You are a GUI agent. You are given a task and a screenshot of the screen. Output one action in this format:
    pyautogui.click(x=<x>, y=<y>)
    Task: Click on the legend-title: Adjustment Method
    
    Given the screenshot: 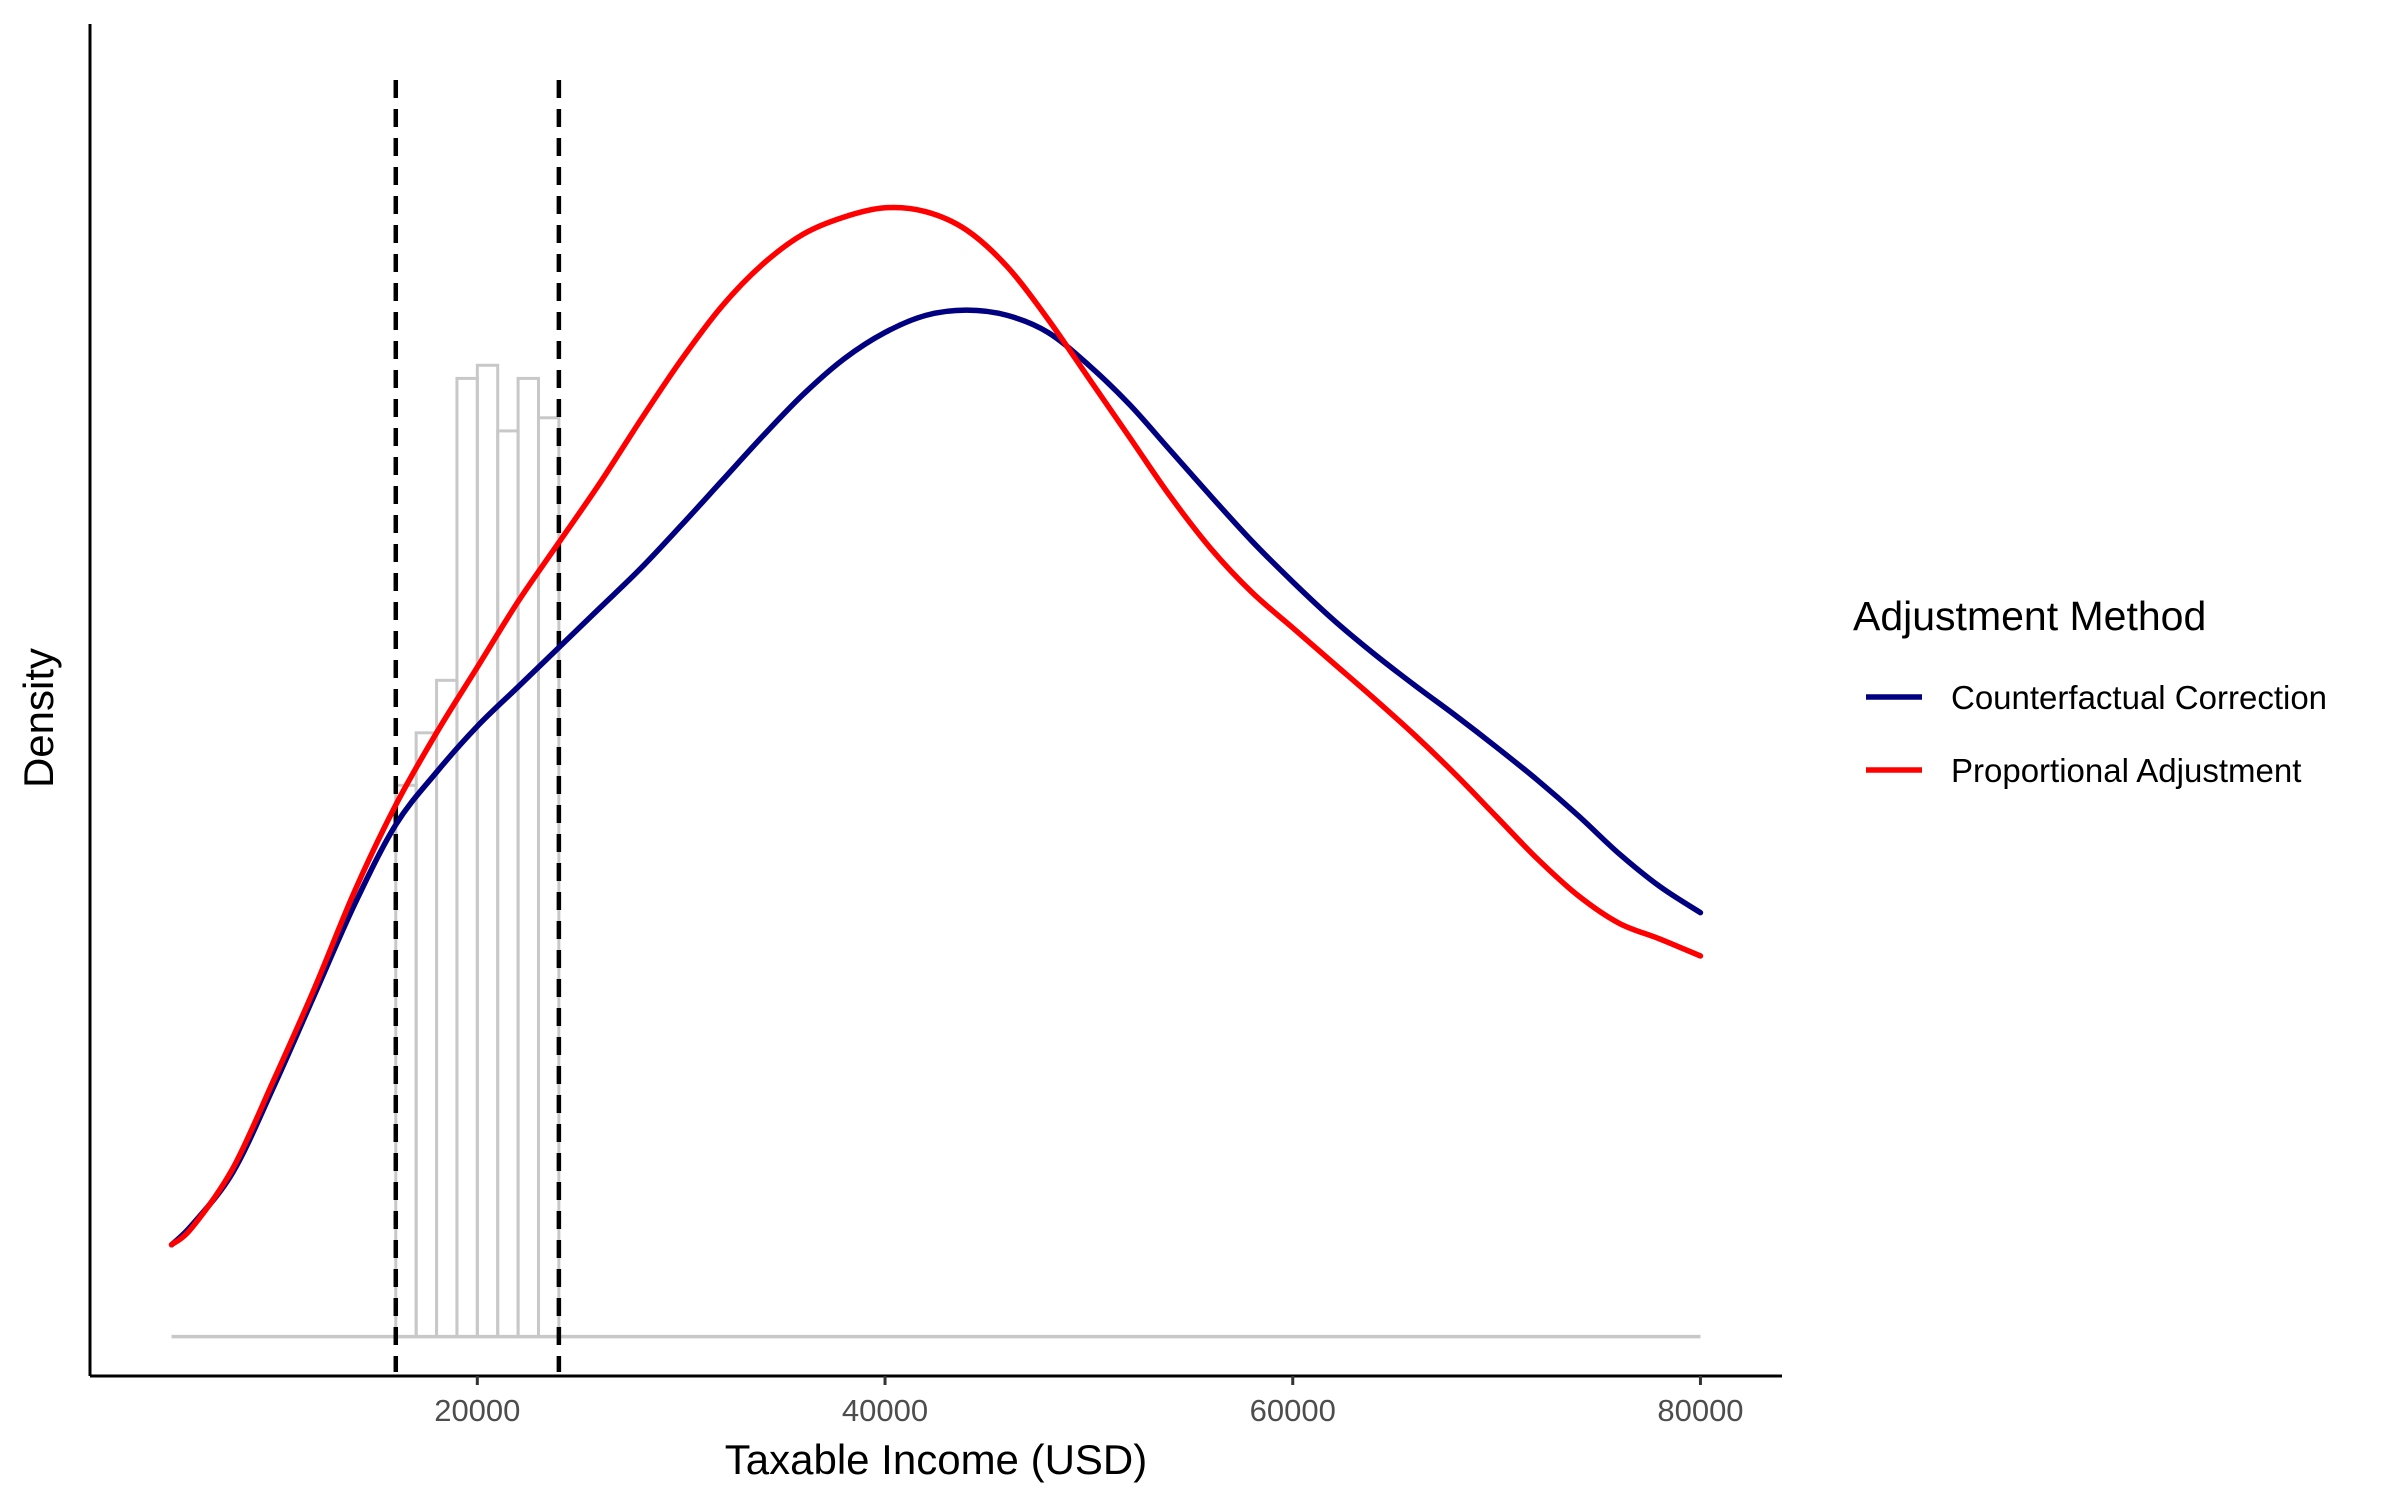 What is the action you would take?
    pyautogui.click(x=2029, y=616)
    